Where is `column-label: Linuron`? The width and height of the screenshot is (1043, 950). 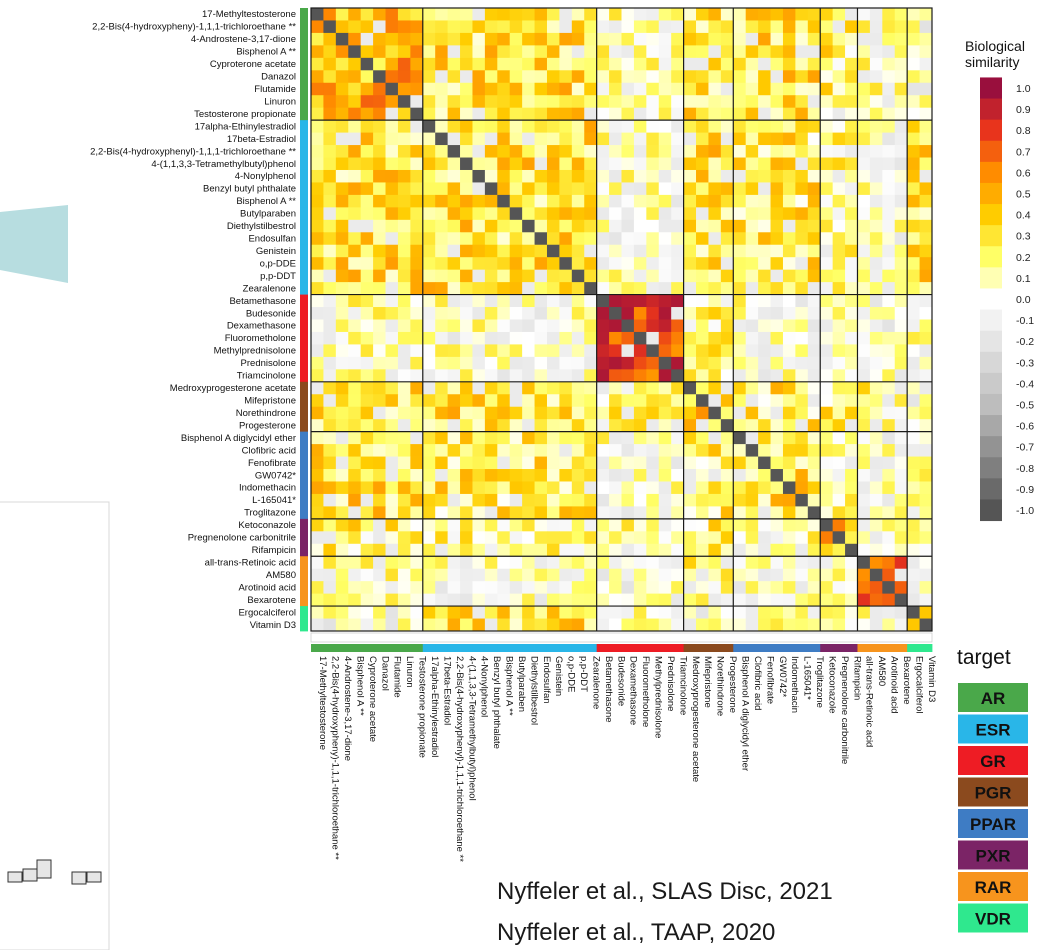 column-label: Linuron is located at coordinates (409, 672).